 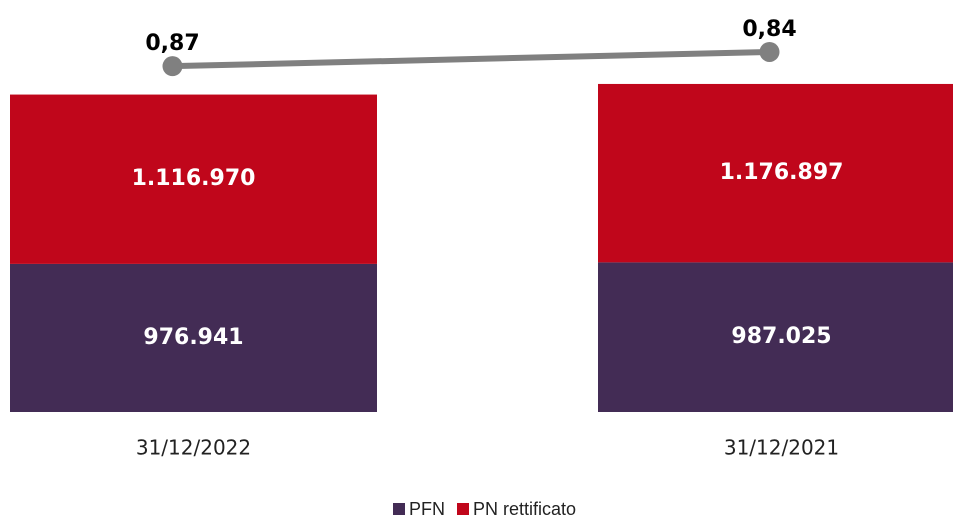 I want to click on x-tick-label: 31/12/2021, so click(x=781, y=448).